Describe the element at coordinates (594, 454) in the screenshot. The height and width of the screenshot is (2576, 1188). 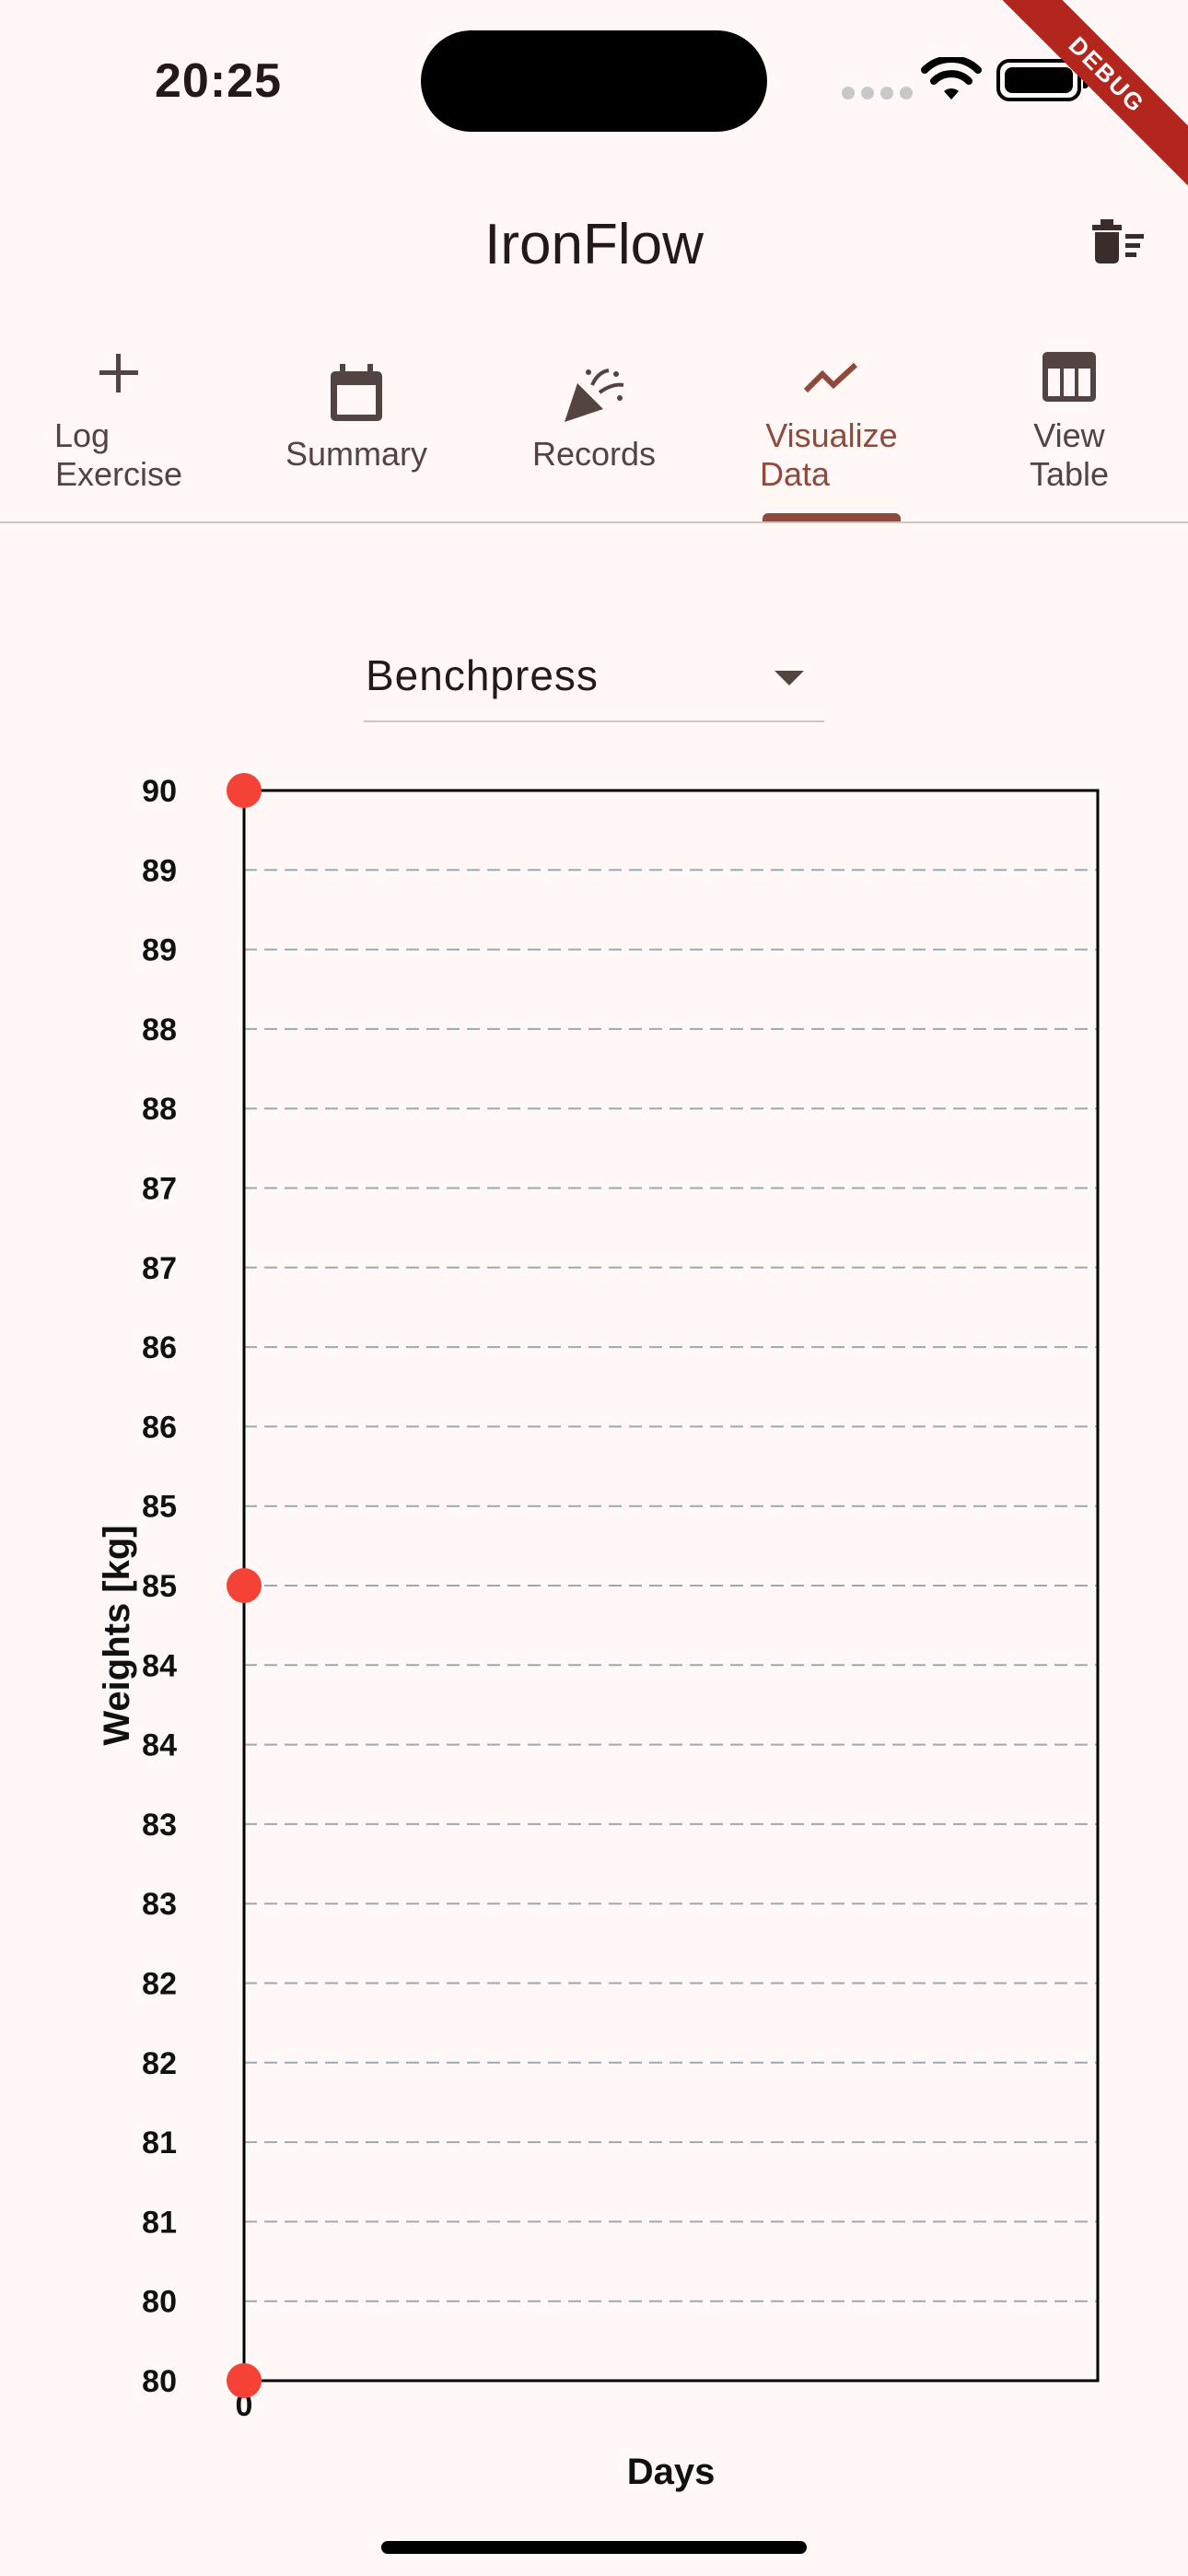
I see `tab-label: Records` at that location.